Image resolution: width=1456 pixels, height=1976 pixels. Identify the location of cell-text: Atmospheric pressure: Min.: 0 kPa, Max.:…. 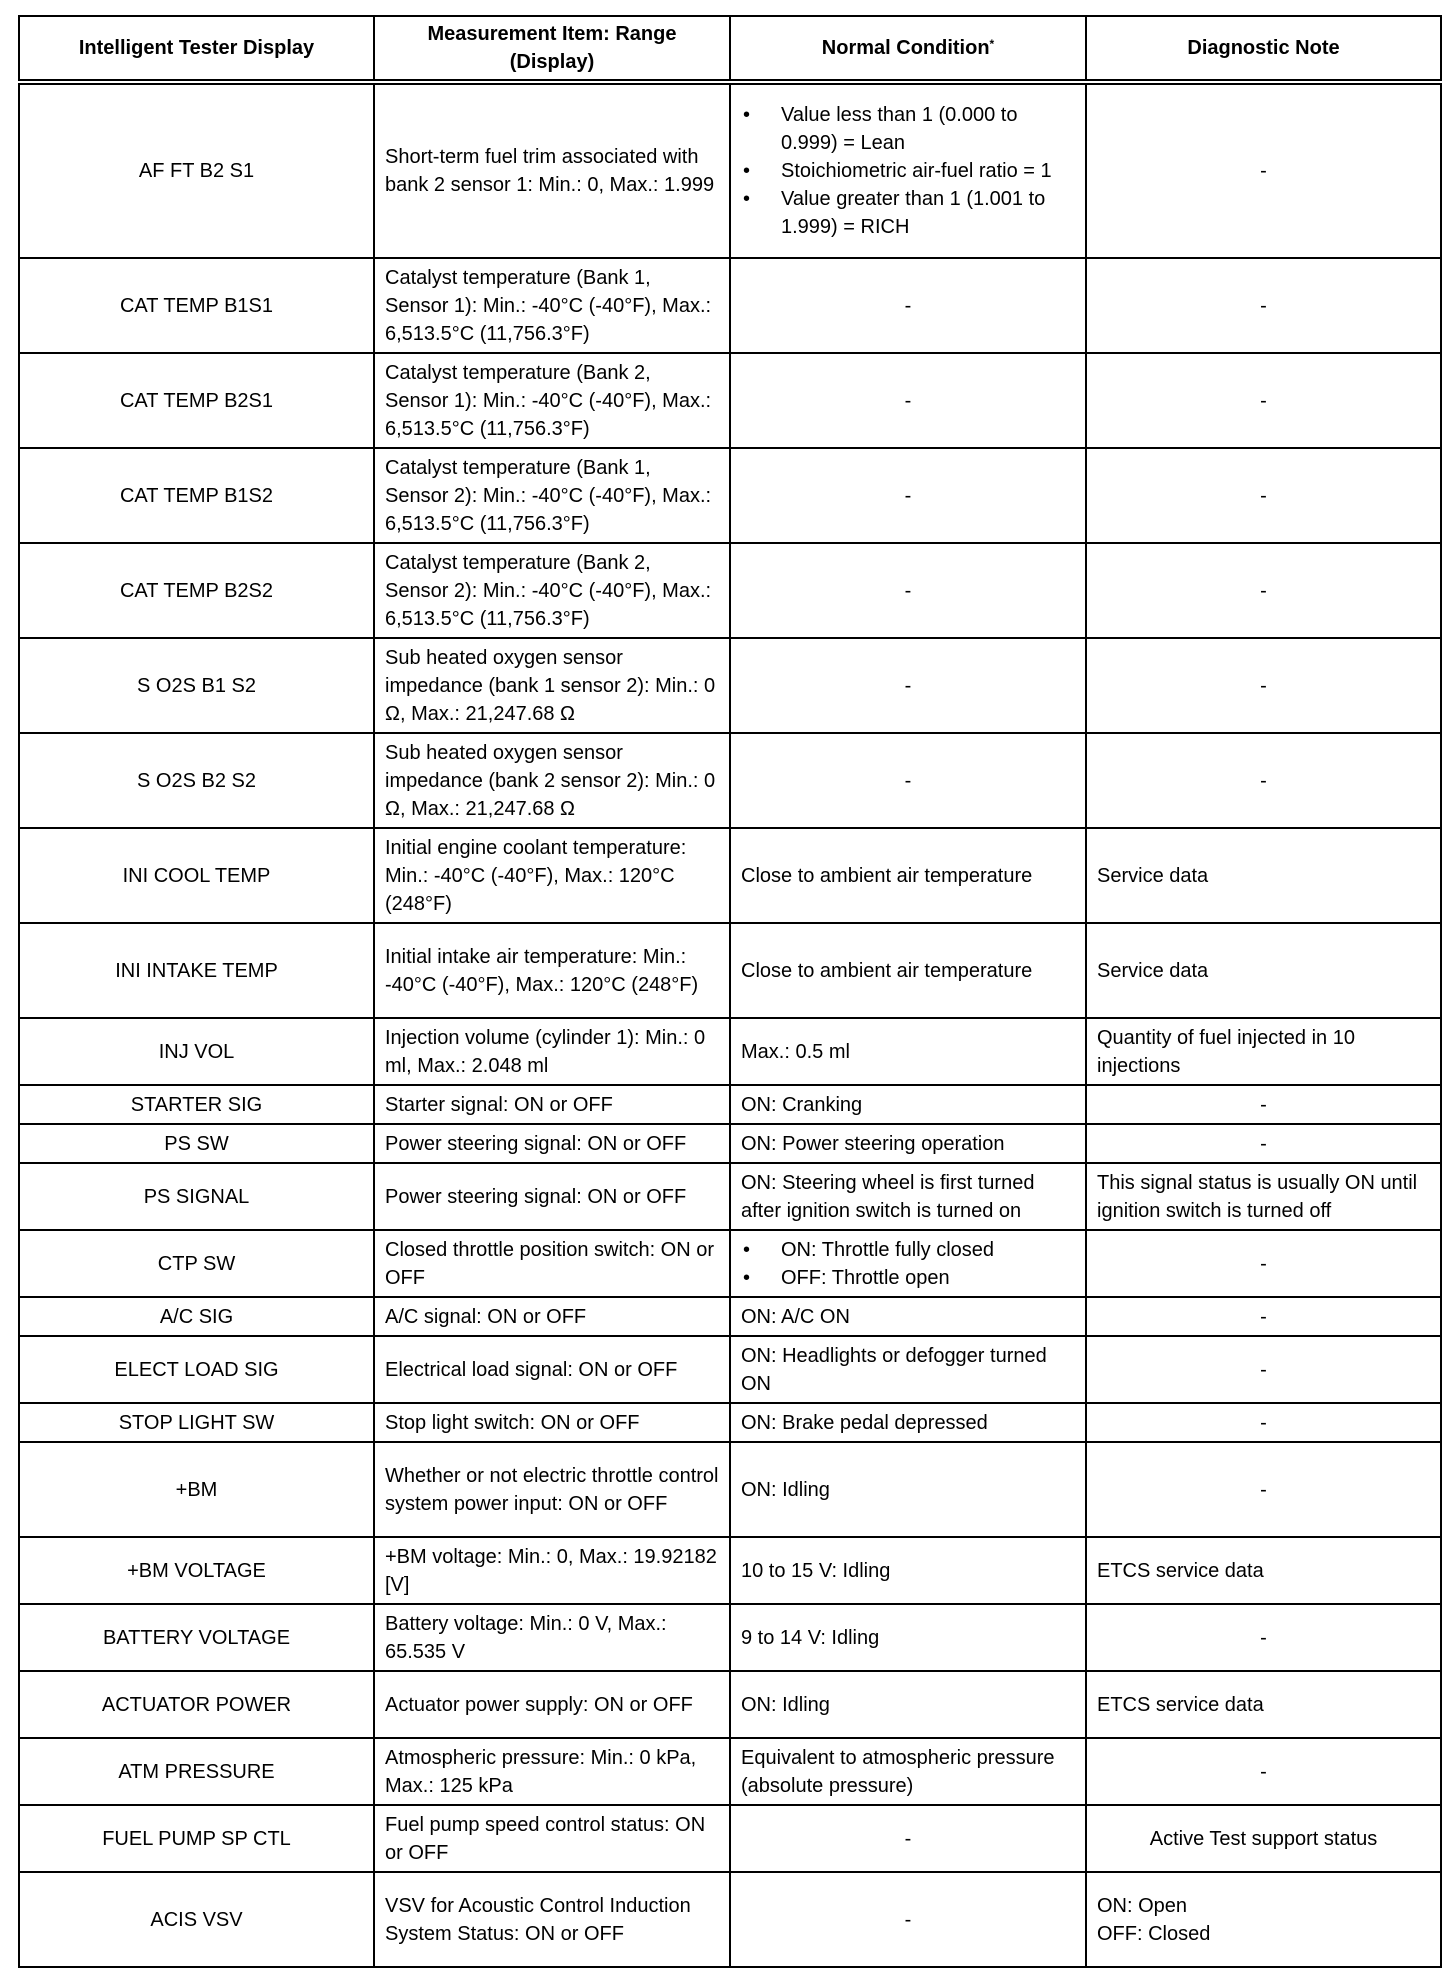
(541, 1771).